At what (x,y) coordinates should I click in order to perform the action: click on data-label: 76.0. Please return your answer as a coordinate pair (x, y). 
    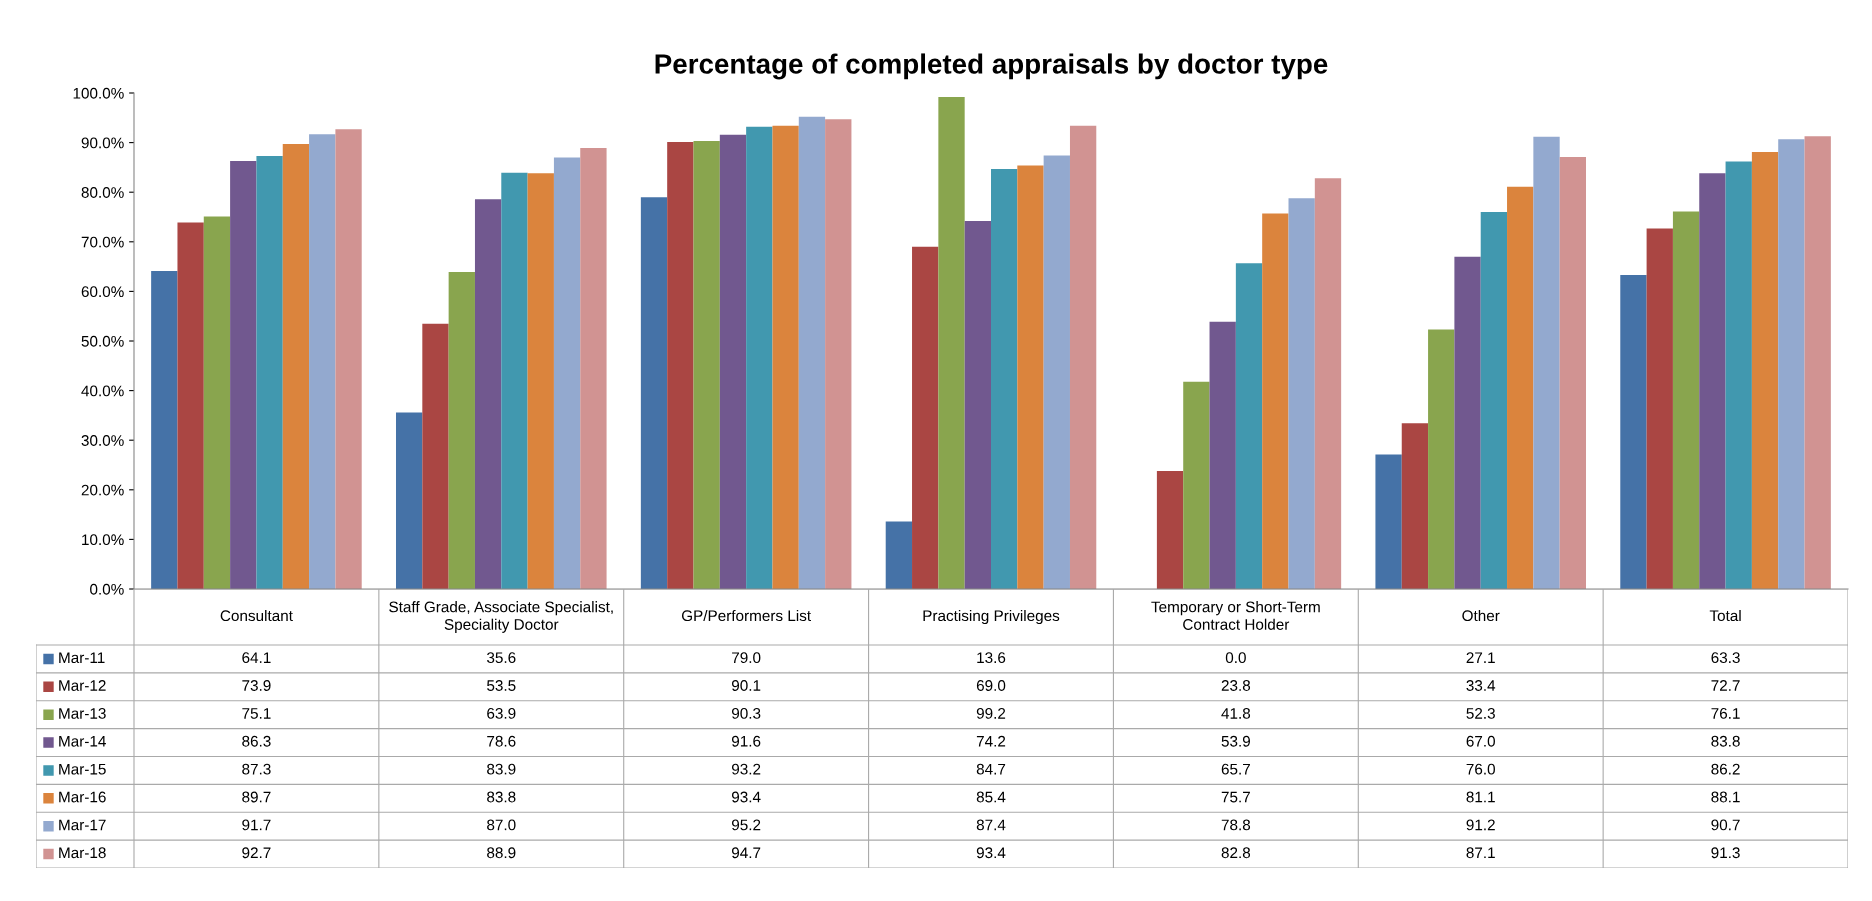
    Looking at the image, I should click on (1480, 769).